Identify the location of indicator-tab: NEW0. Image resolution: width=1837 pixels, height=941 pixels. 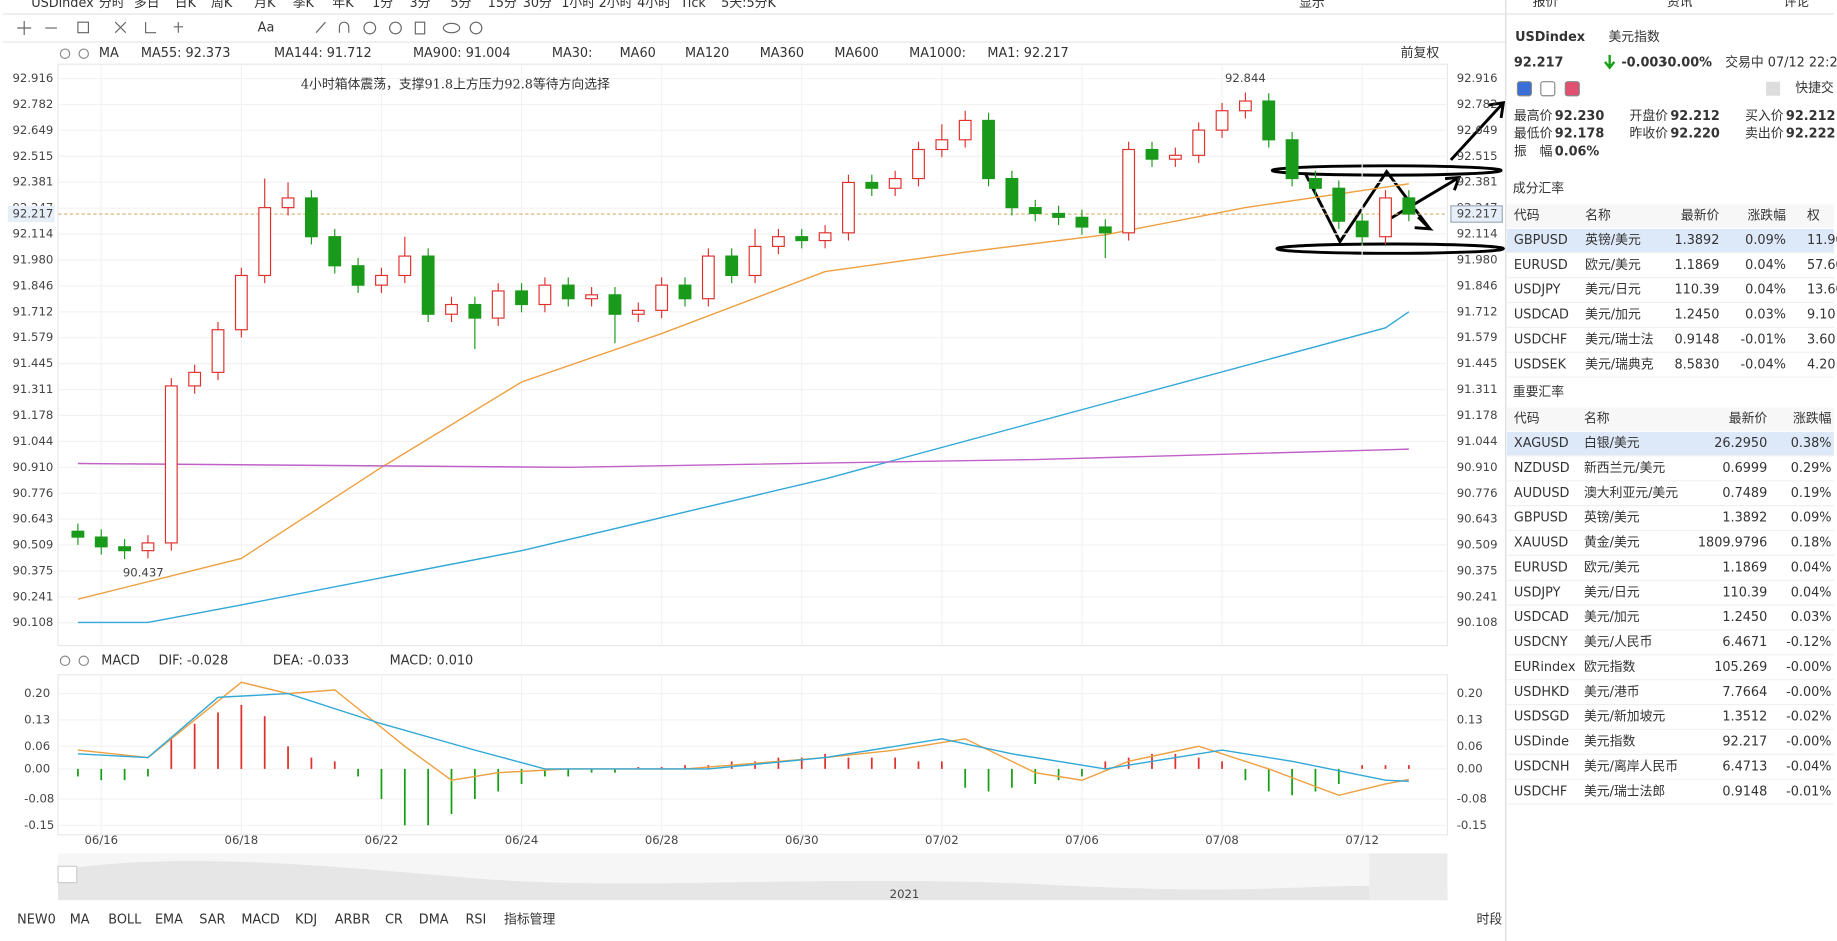
(36, 919).